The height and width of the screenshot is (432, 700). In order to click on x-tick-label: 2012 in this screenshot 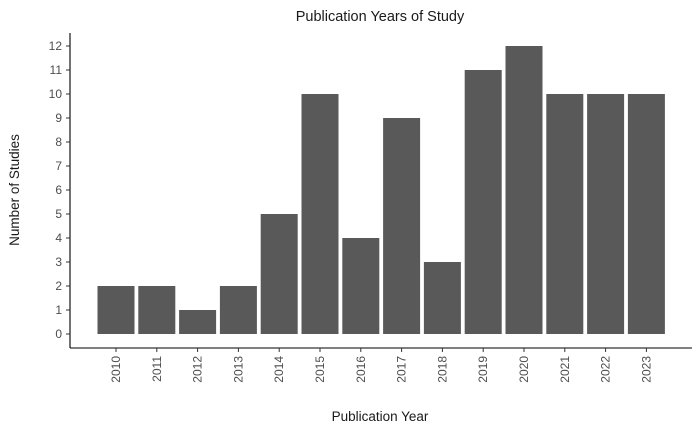, I will do `click(198, 369)`.